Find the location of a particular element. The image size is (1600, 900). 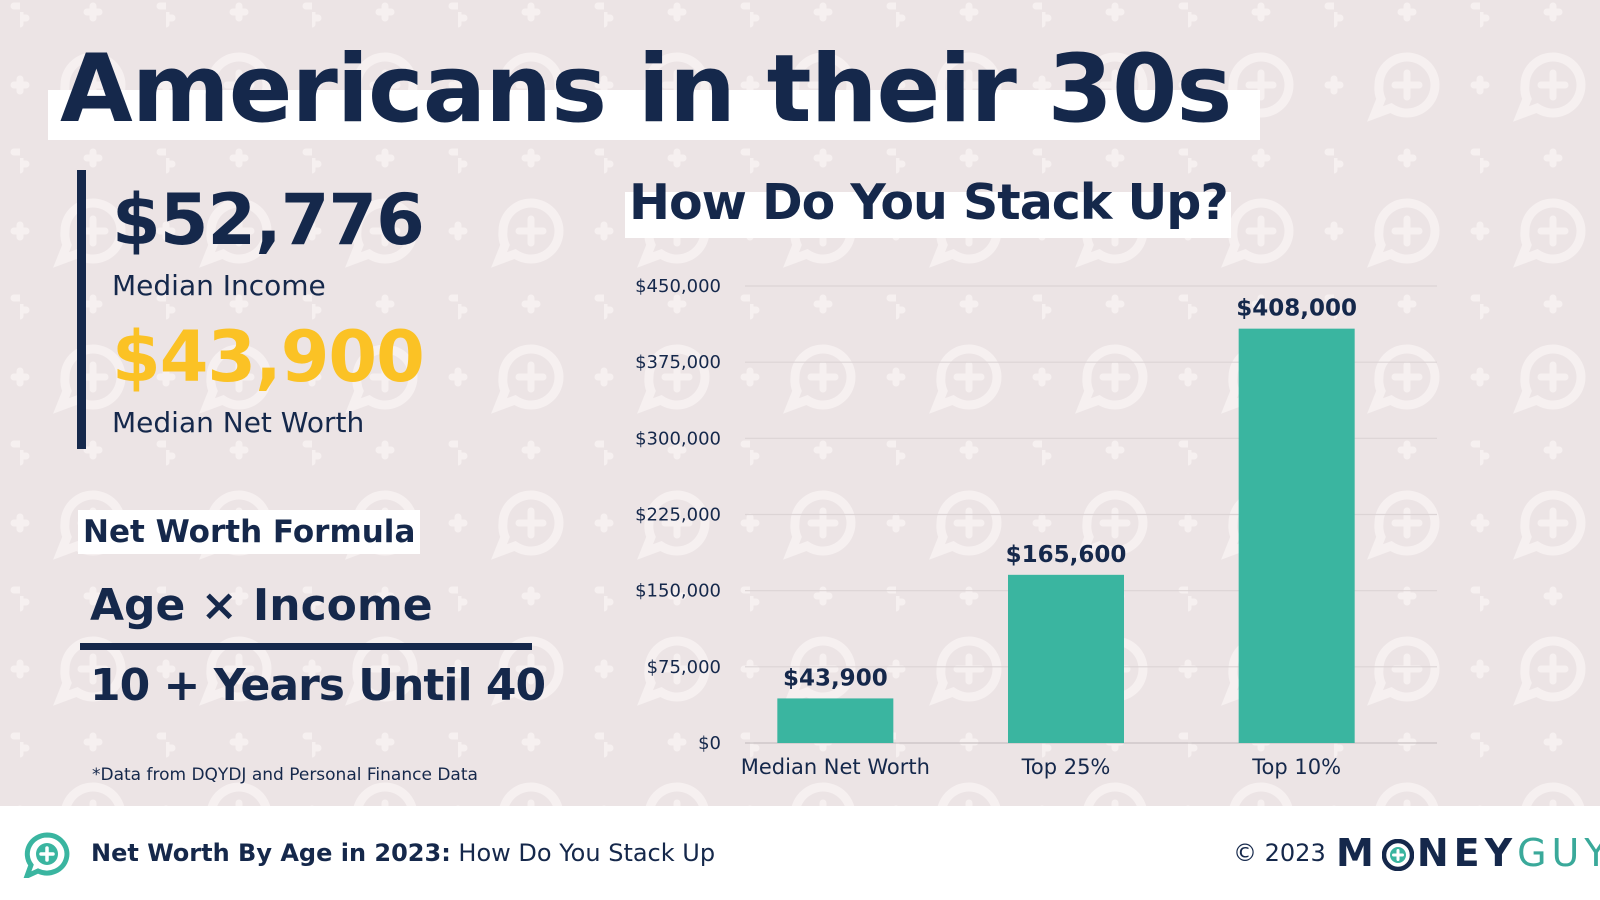

chart-title: How Do You Stack Up? is located at coordinates (929, 202).